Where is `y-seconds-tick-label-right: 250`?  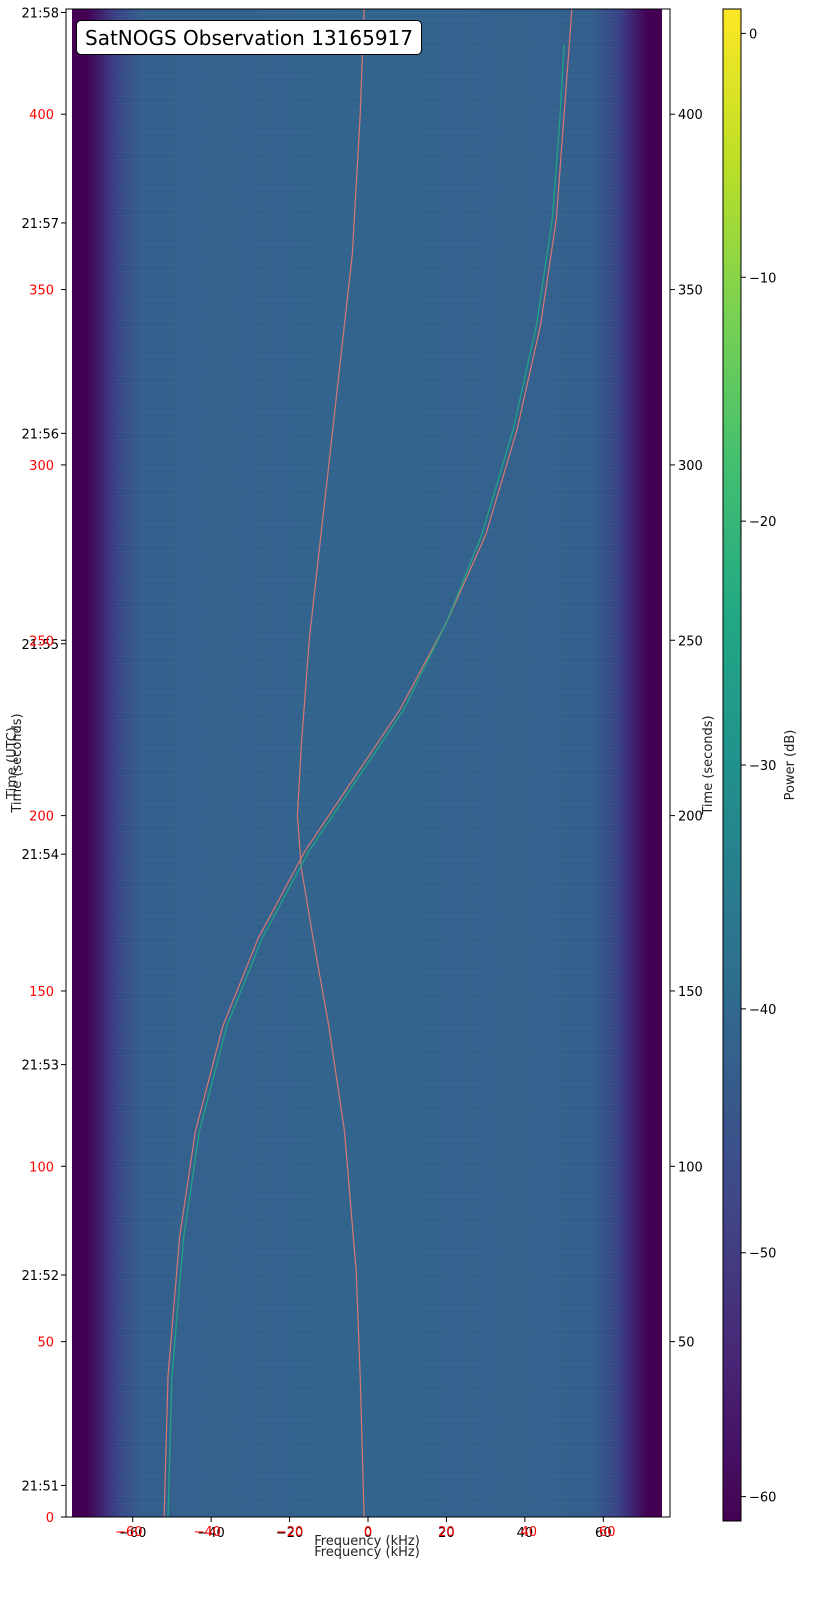
y-seconds-tick-label-right: 250 is located at coordinates (690, 641).